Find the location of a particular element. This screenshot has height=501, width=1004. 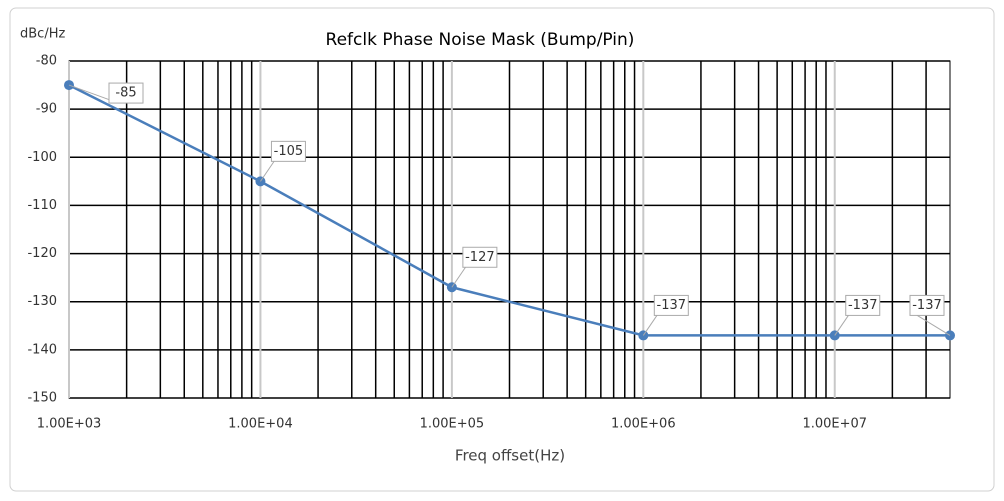

x-tick-label: 1.00E+04 is located at coordinates (260, 424).